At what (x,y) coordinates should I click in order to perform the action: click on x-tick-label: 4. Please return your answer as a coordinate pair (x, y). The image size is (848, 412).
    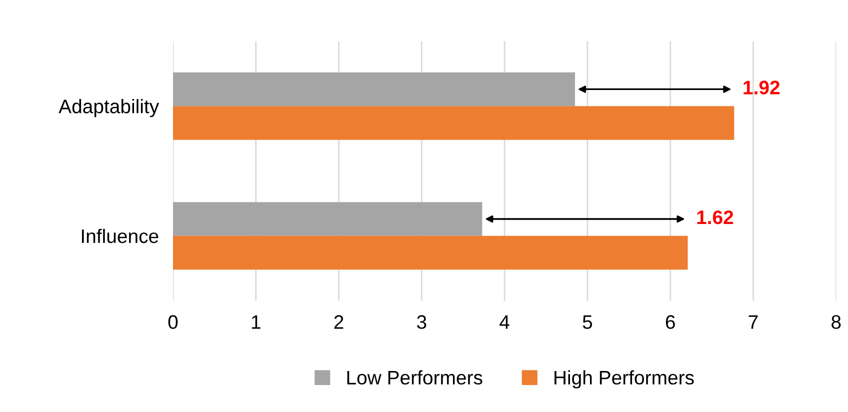
    Looking at the image, I should click on (505, 322).